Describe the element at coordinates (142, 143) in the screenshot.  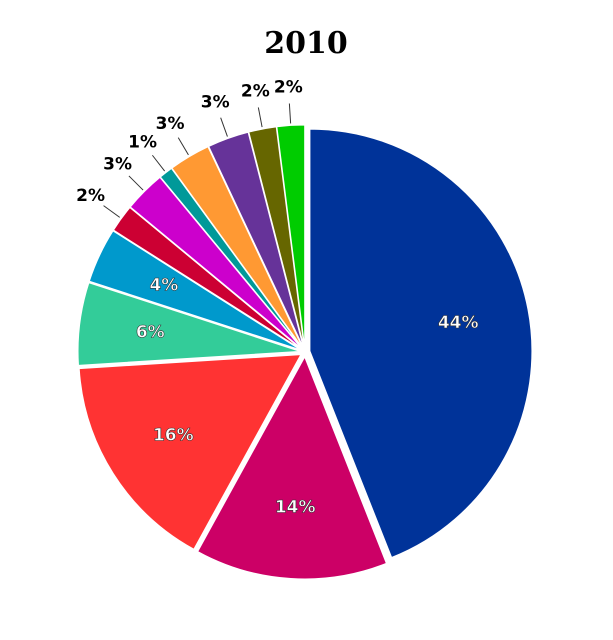
I see `slice-label: 1%` at that location.